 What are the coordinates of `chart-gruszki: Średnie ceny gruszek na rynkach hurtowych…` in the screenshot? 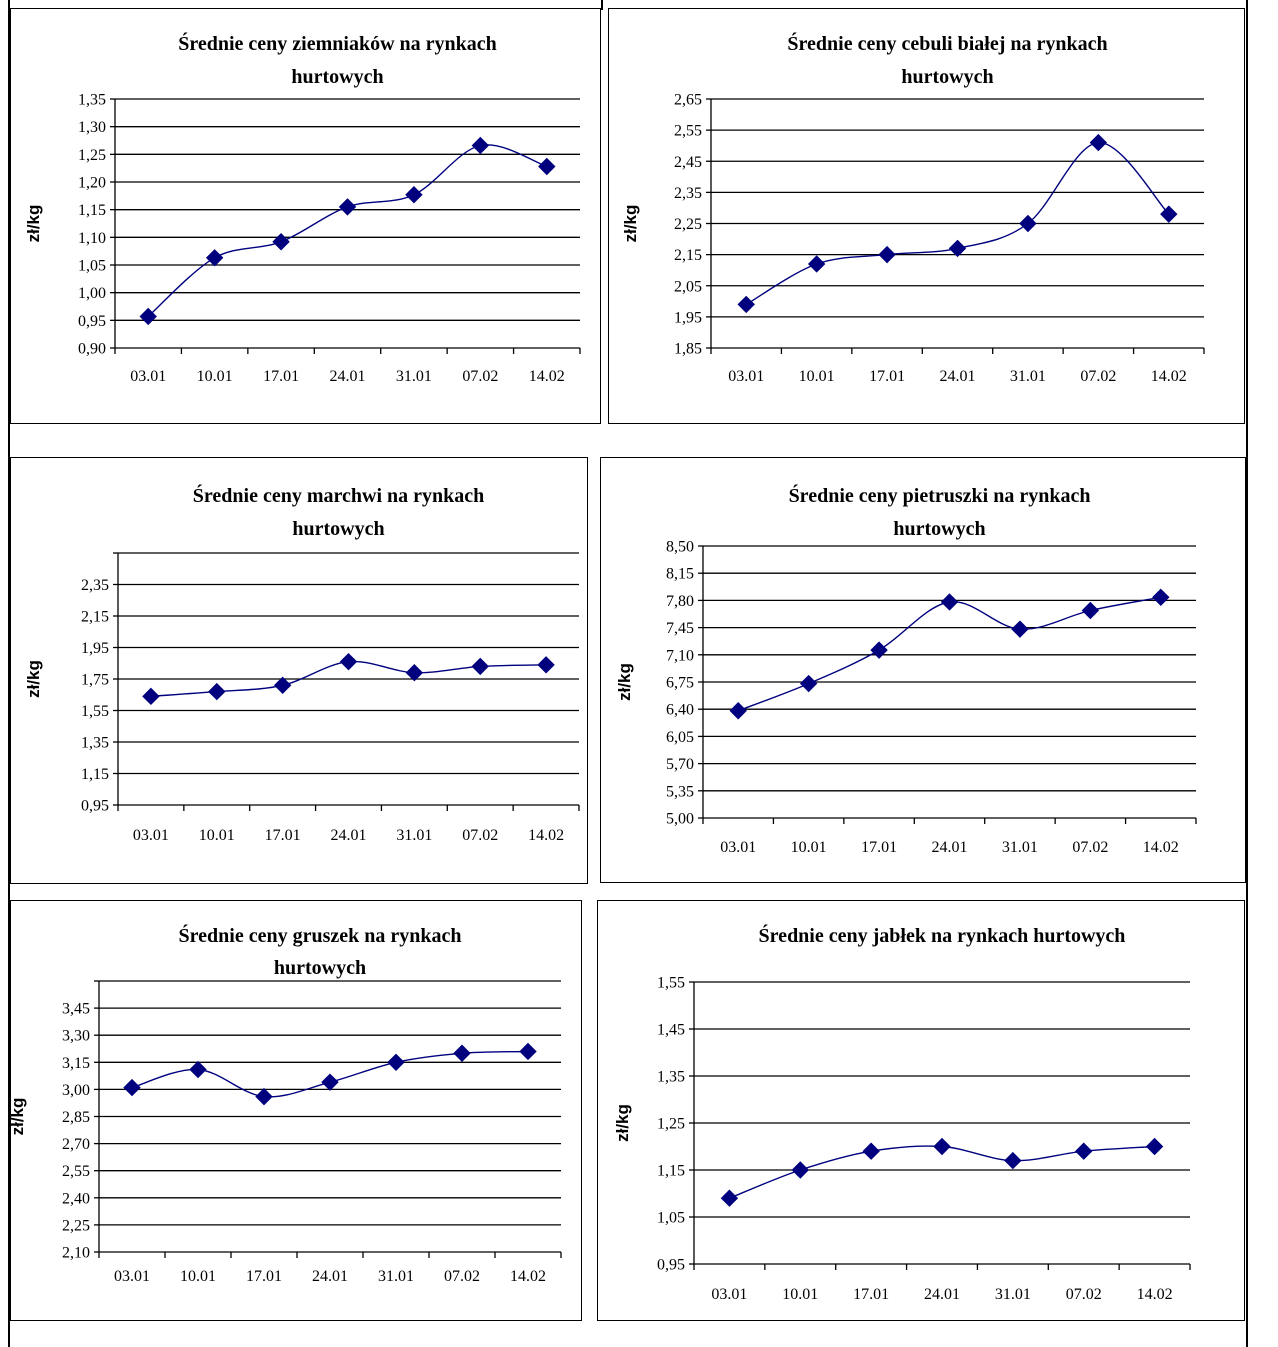 It's located at (296, 1110).